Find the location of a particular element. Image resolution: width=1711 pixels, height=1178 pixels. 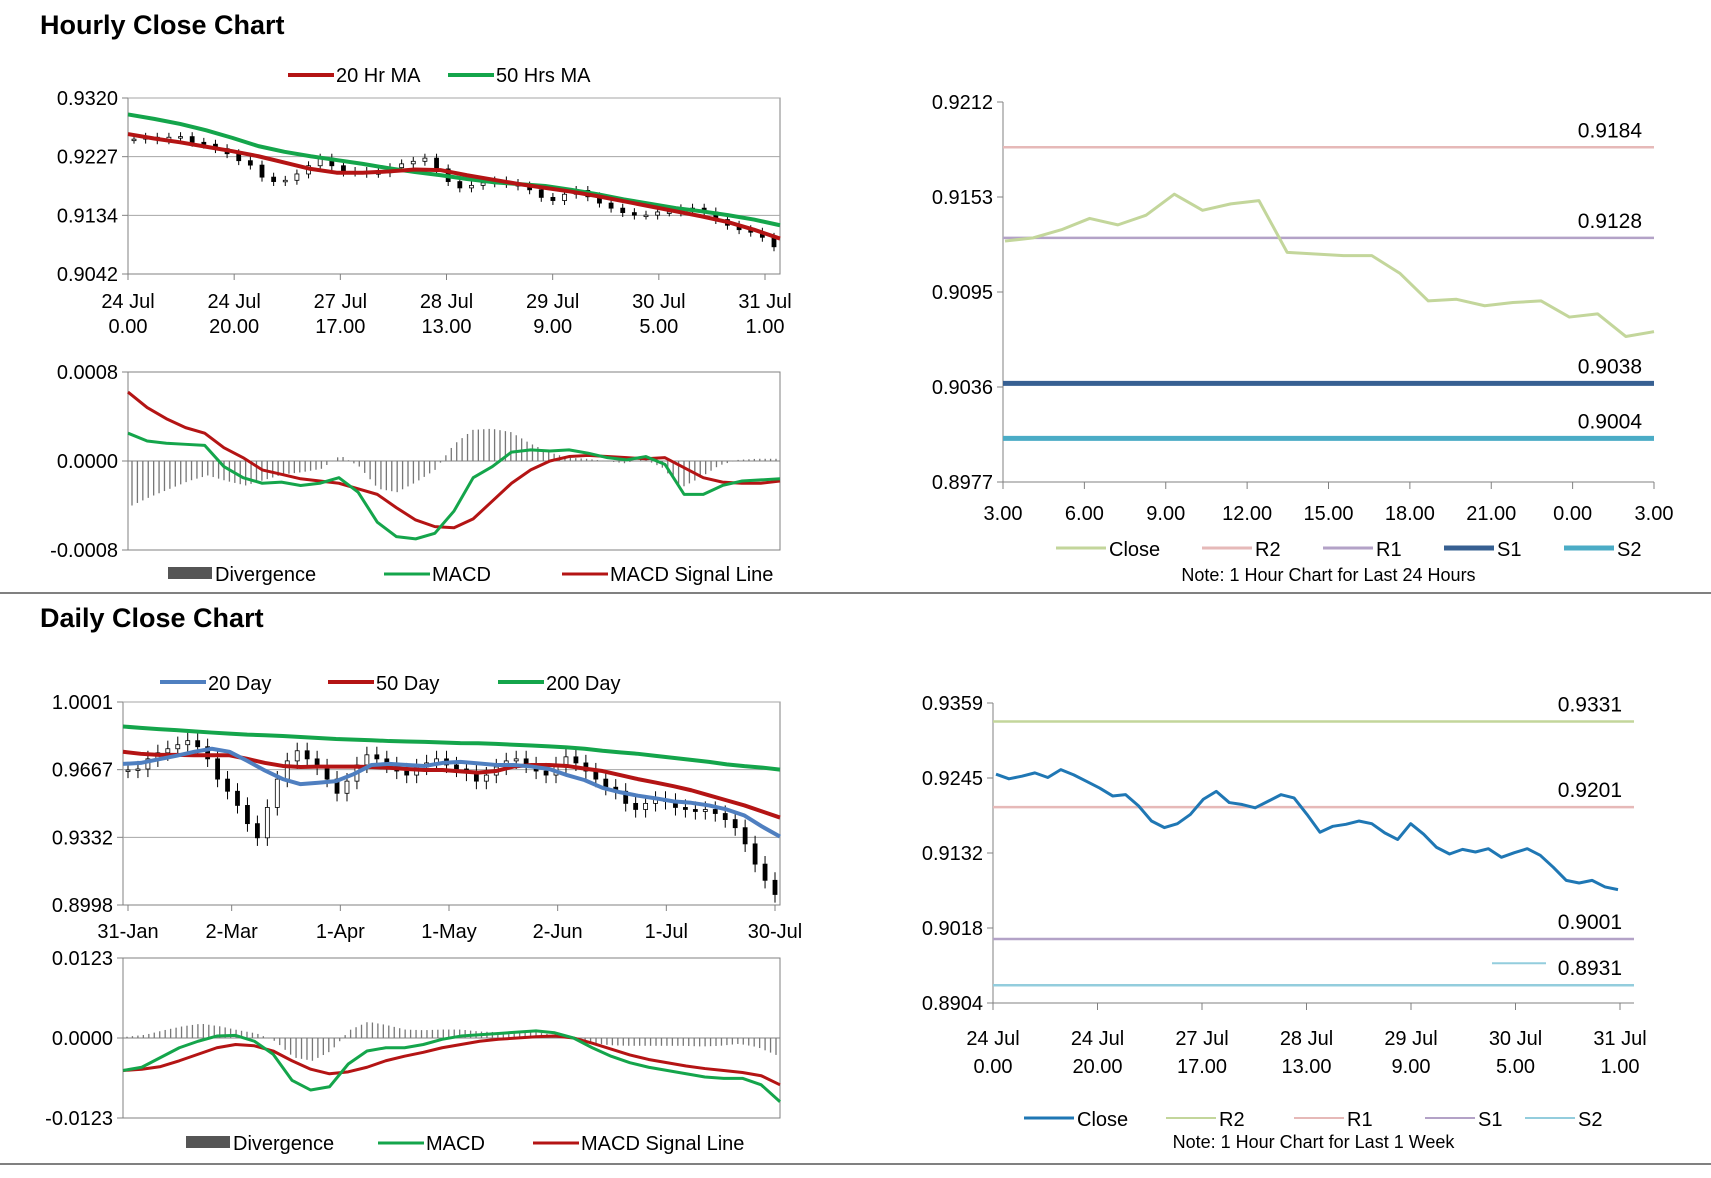

y-tick-label: 0.0008 is located at coordinates (87, 373).